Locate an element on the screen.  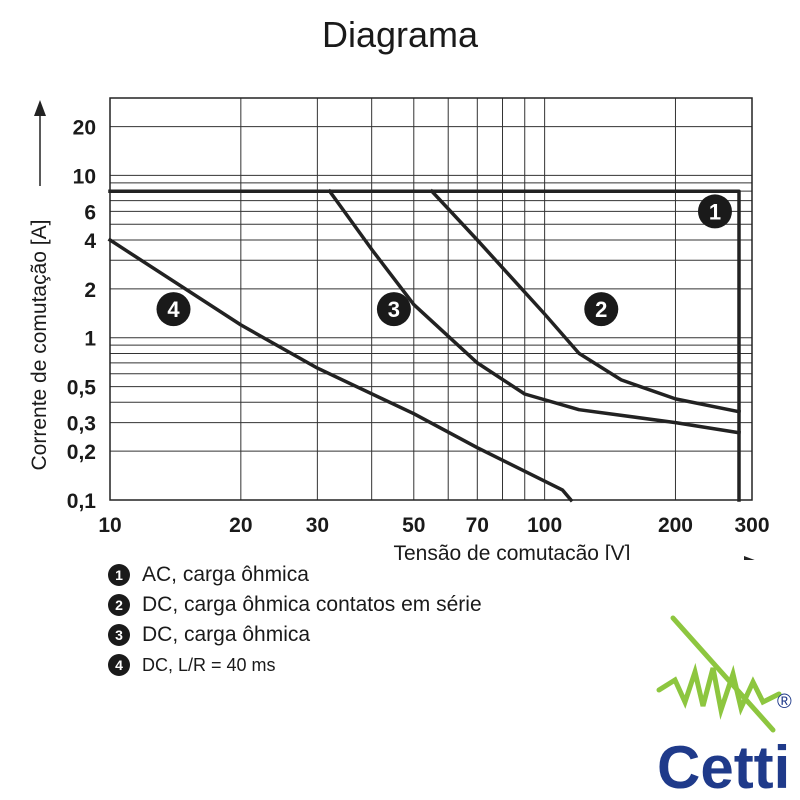
x-tick-label: 100 is located at coordinates (544, 525).